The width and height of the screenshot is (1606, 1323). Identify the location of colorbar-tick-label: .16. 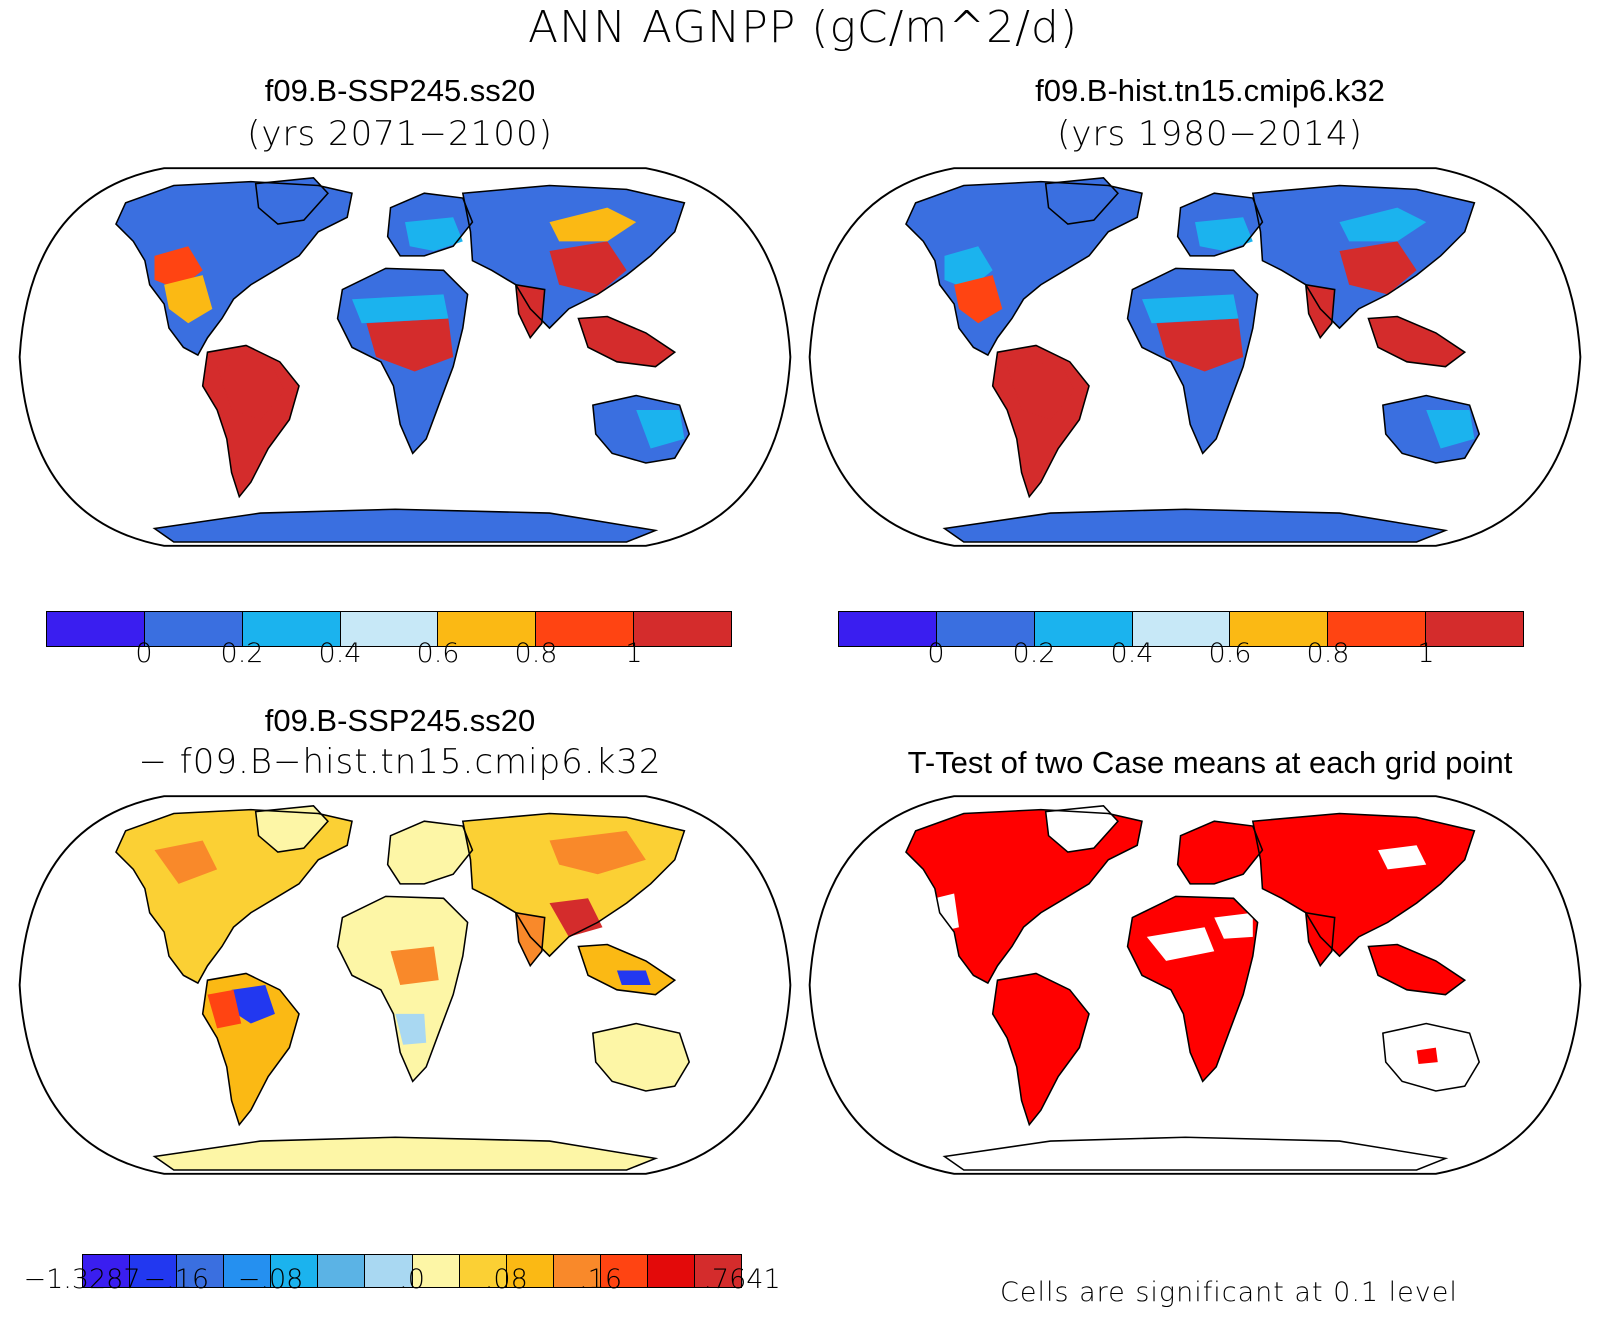
(601, 1279).